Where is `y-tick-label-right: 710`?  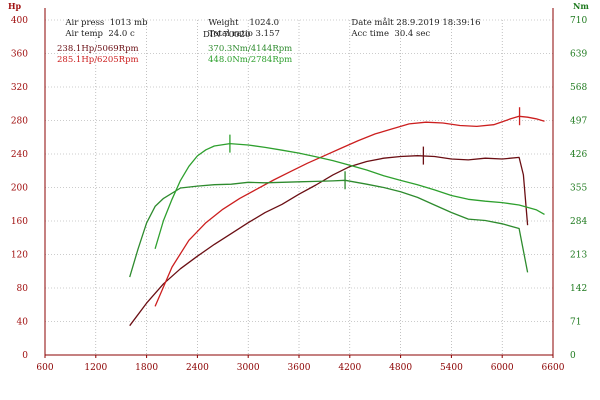
y-tick-label-right: 710 is located at coordinates (578, 21).